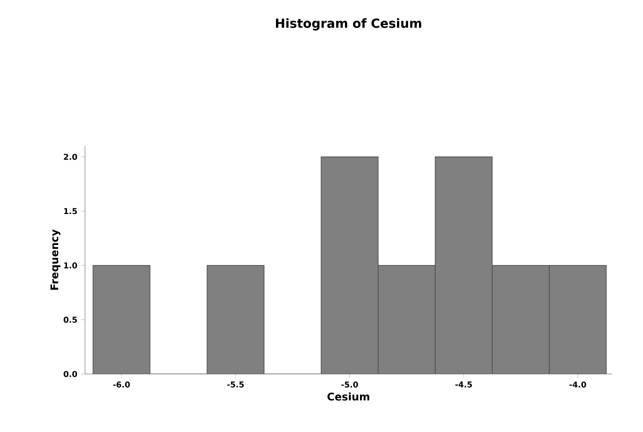 The image size is (643, 432). Describe the element at coordinates (463, 385) in the screenshot. I see `x-tick-label: -4.5` at that location.